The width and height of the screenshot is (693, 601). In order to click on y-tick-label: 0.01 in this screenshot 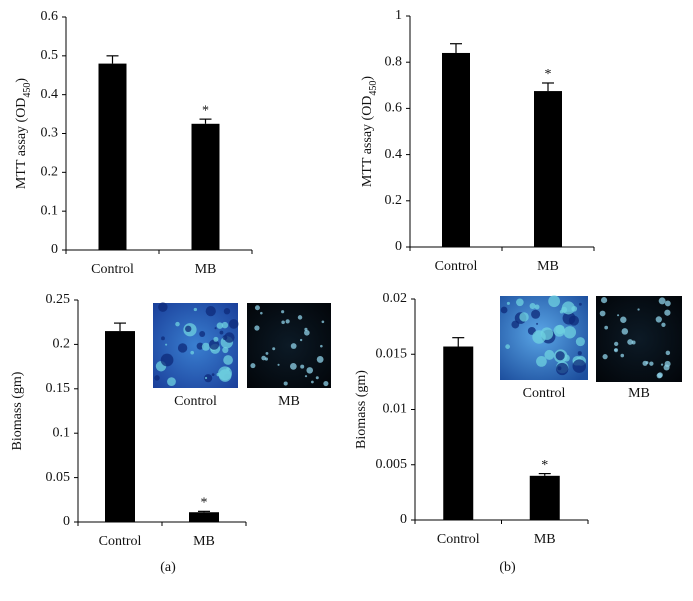, I will do `click(395, 409)`.